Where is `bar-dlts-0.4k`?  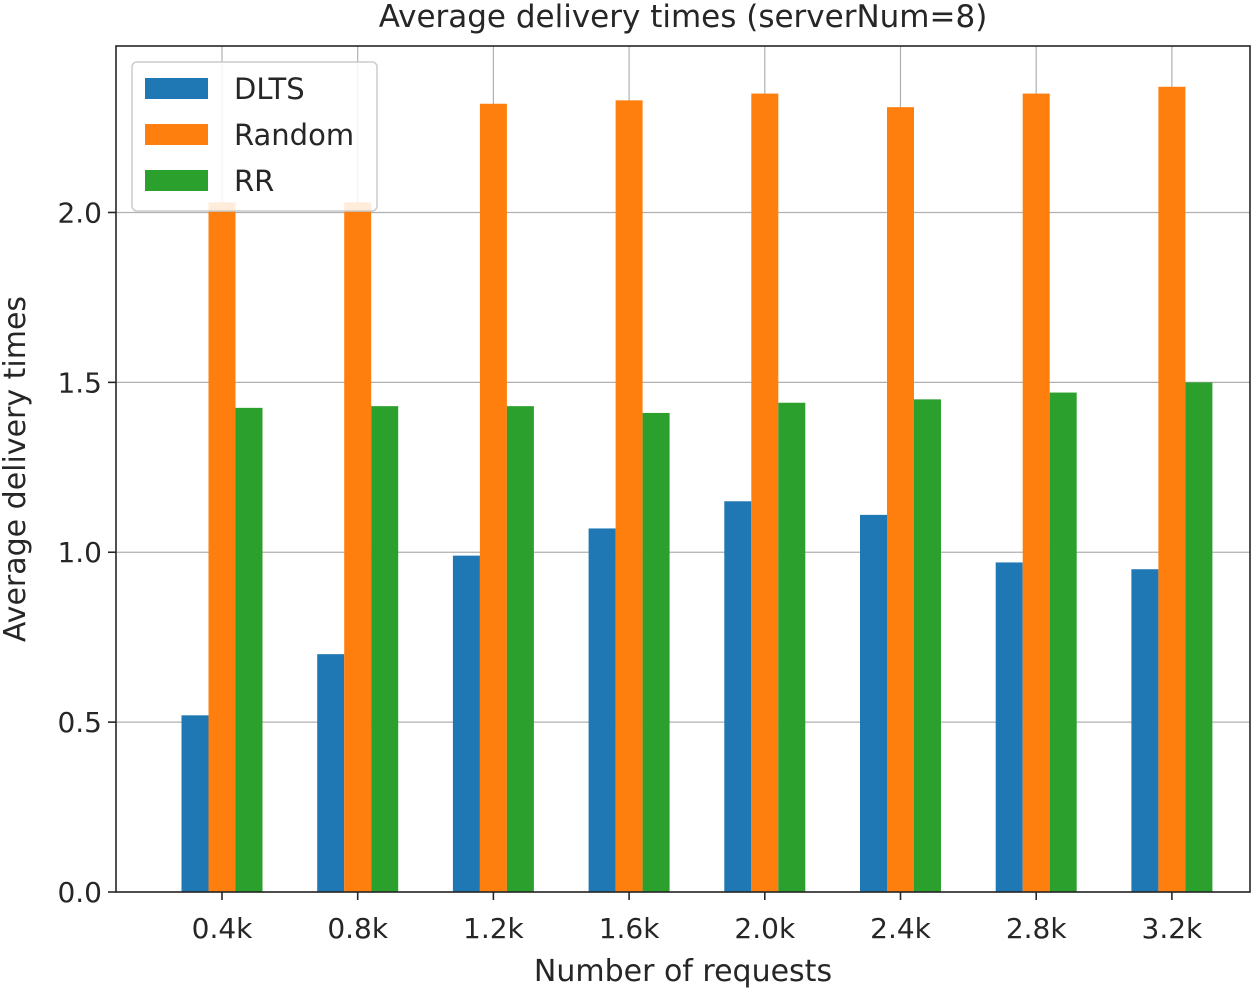
bar-dlts-0.4k is located at coordinates (195, 803).